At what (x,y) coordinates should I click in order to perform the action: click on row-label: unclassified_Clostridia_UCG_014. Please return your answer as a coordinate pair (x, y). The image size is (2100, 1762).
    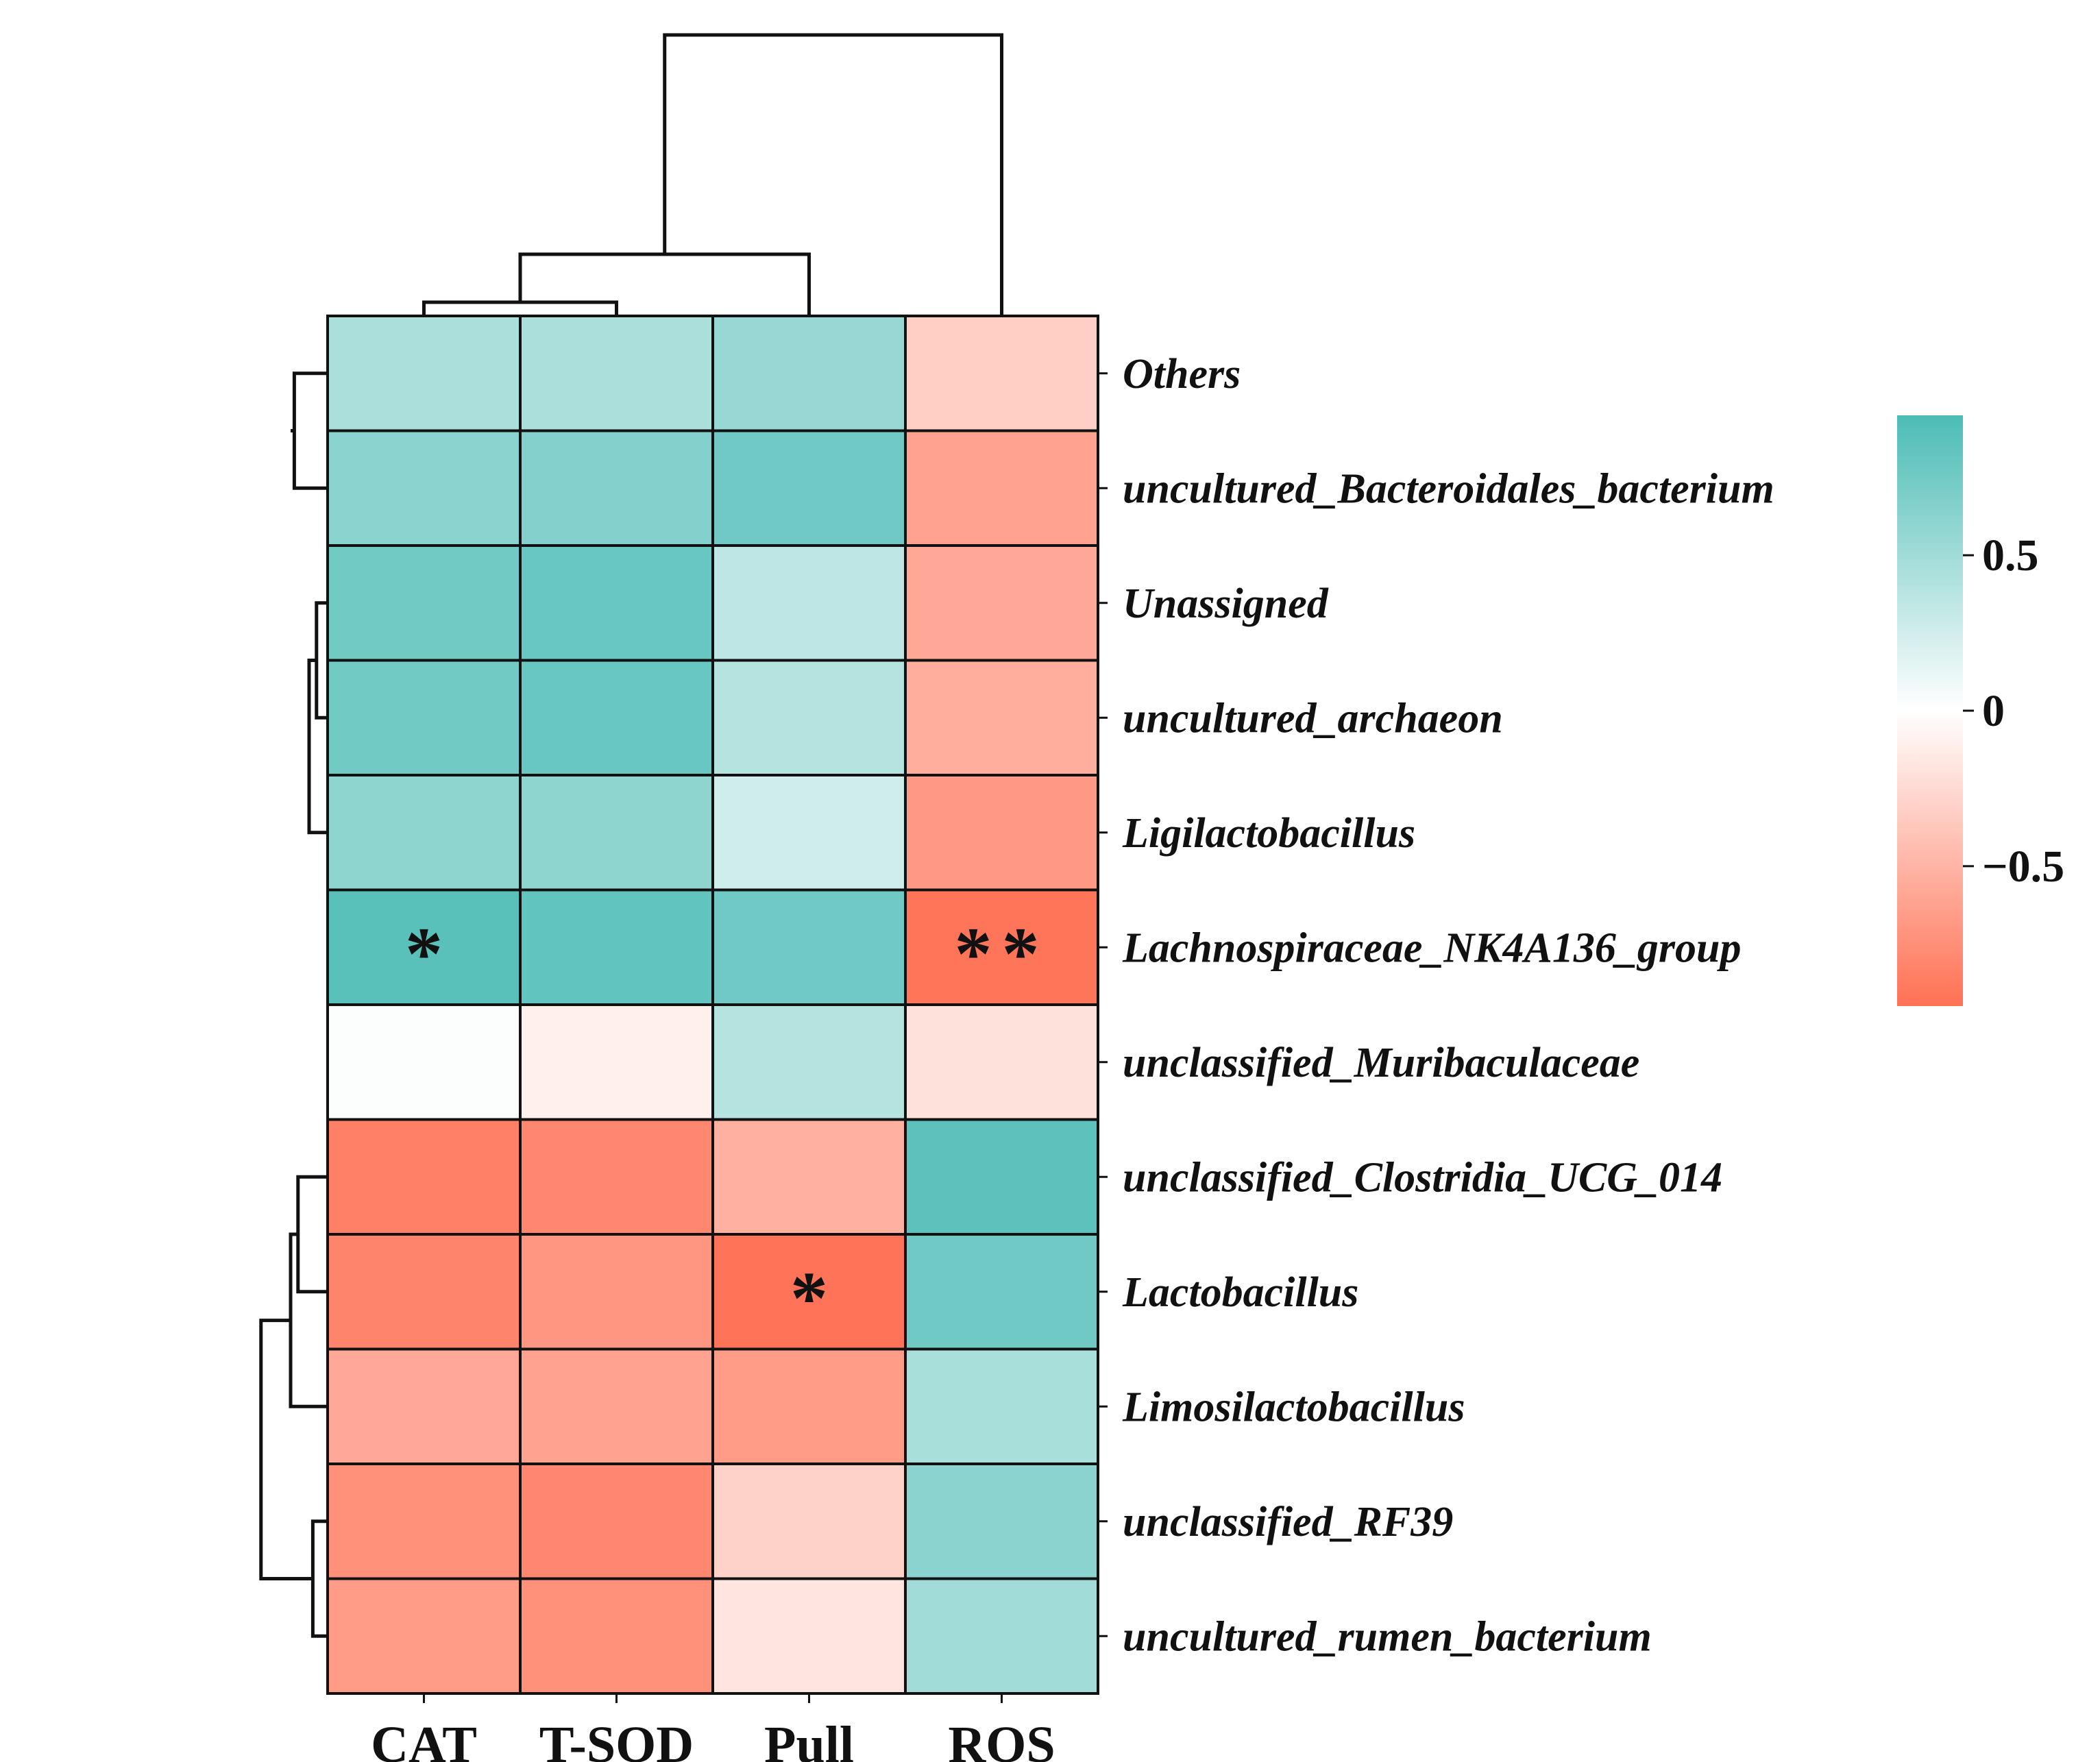
    Looking at the image, I should click on (1423, 1177).